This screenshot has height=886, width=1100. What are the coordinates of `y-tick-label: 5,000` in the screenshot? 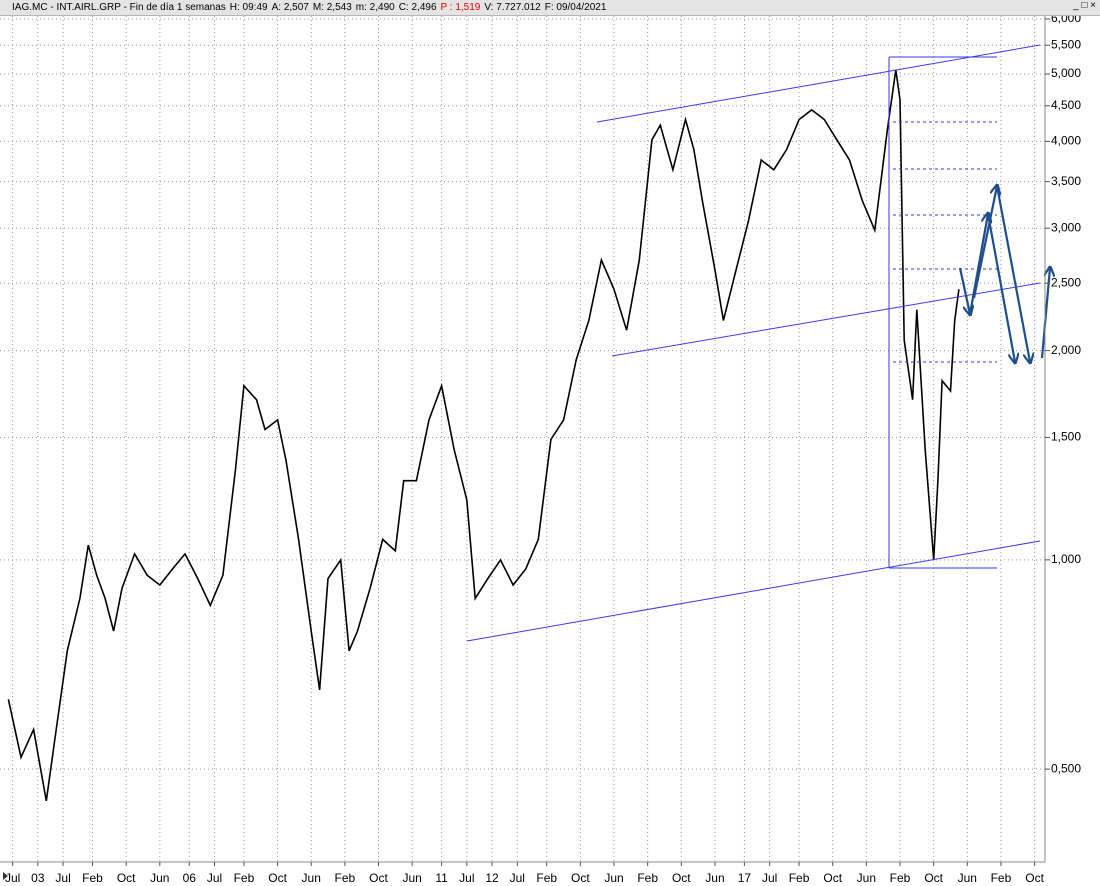 It's located at (1066, 73).